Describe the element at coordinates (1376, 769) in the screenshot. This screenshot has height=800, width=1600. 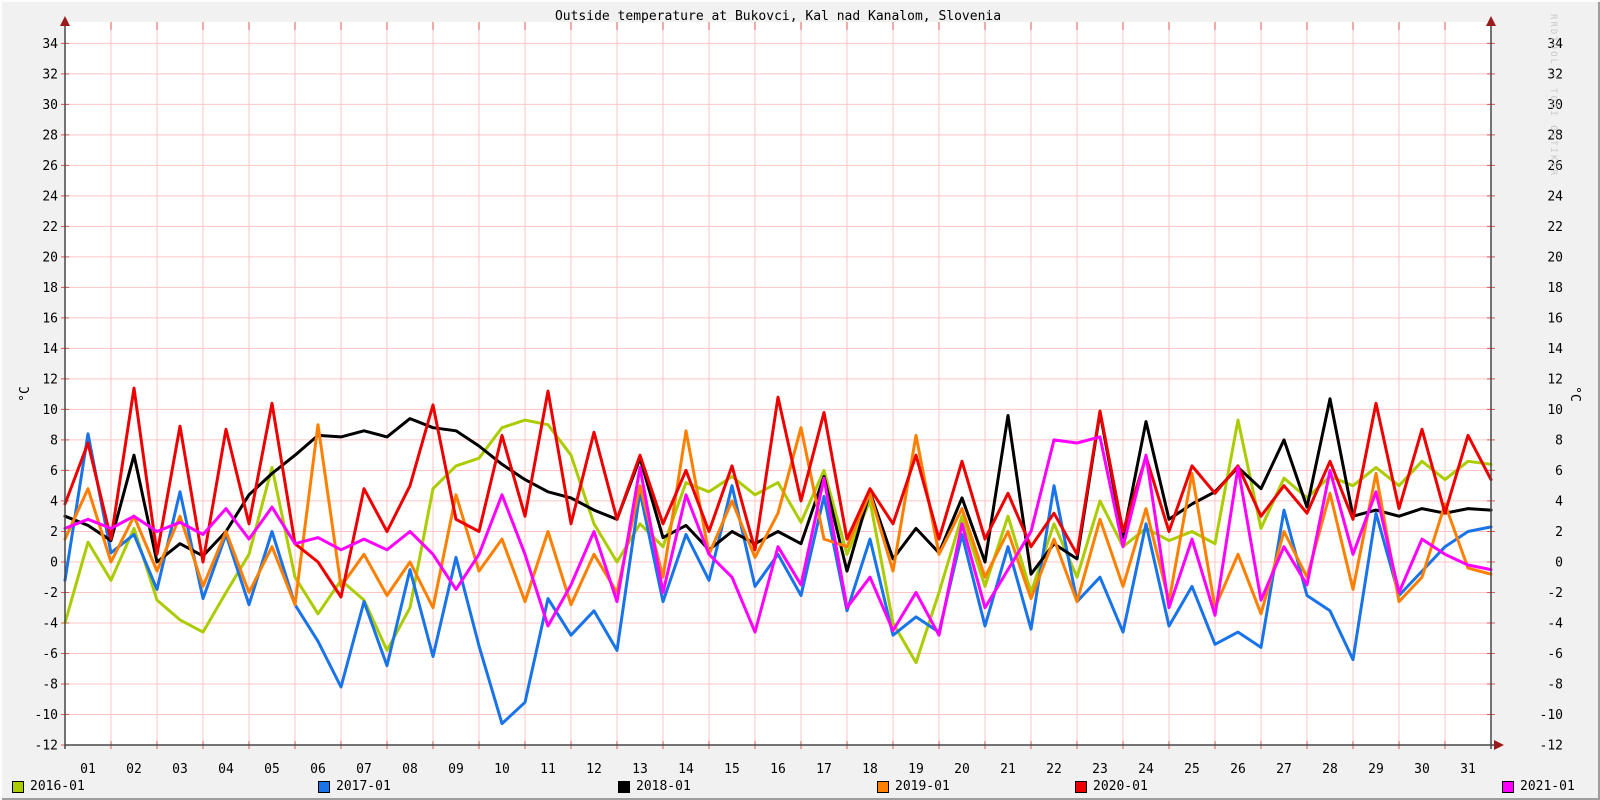
I see `svg-text: 29` at that location.